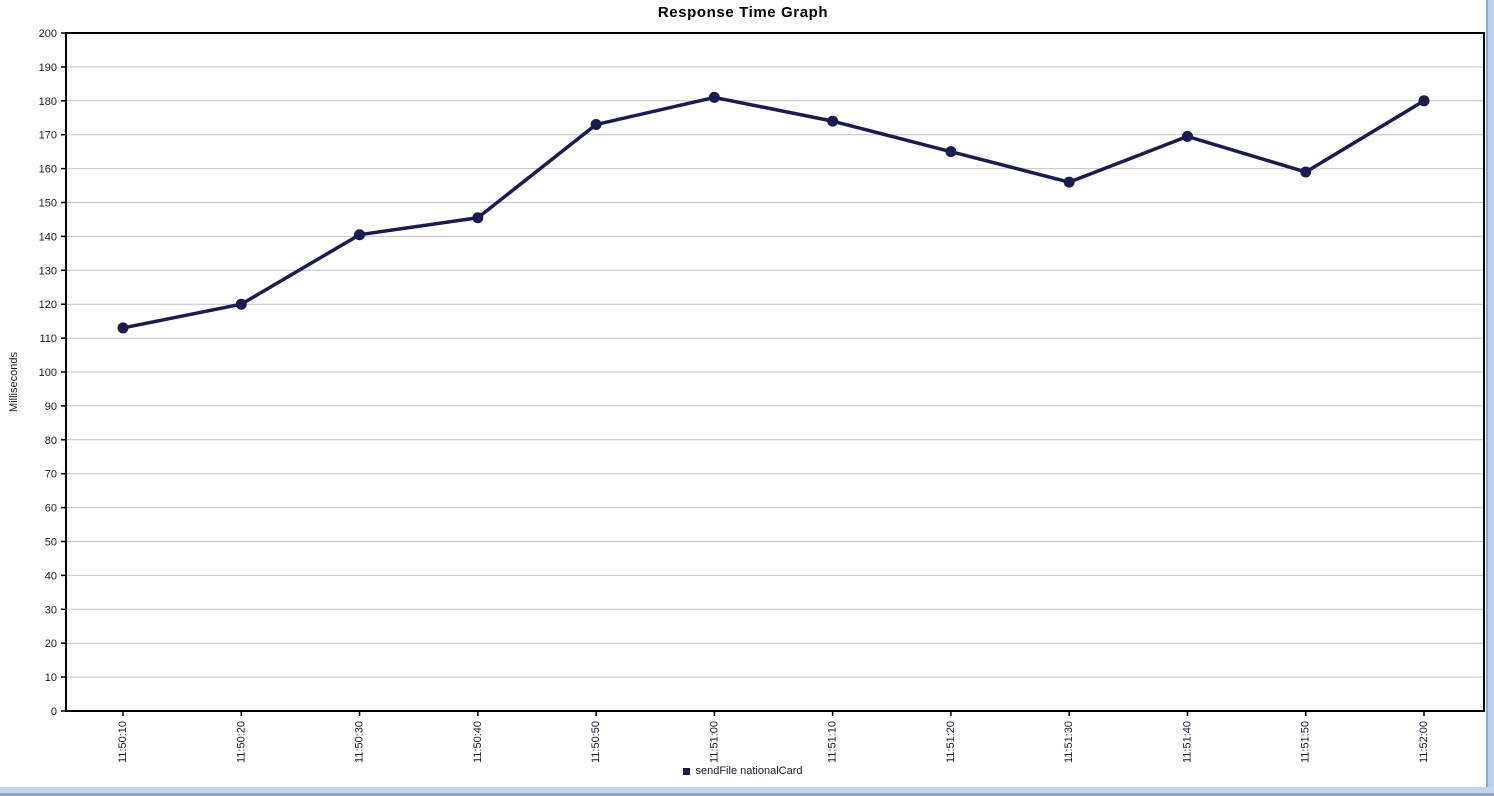 The height and width of the screenshot is (796, 1494). What do you see at coordinates (48, 170) in the screenshot?
I see `y-tick-label: 160` at bounding box center [48, 170].